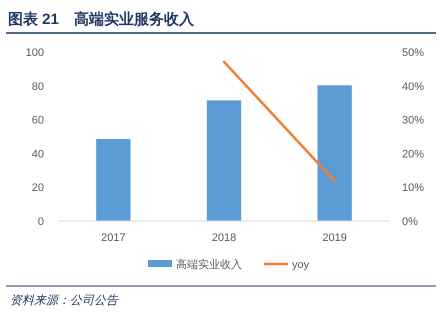 Image resolution: width=441 pixels, height=320 pixels. What do you see at coordinates (224, 238) in the screenshot?
I see `x-tick-label: 2018` at bounding box center [224, 238].